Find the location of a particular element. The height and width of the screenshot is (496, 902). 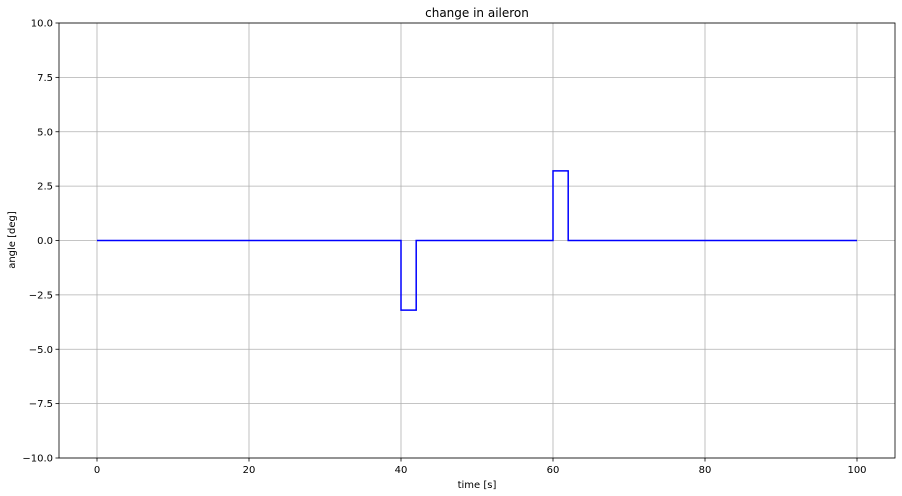

chart-title: change in aileron is located at coordinates (477, 13).